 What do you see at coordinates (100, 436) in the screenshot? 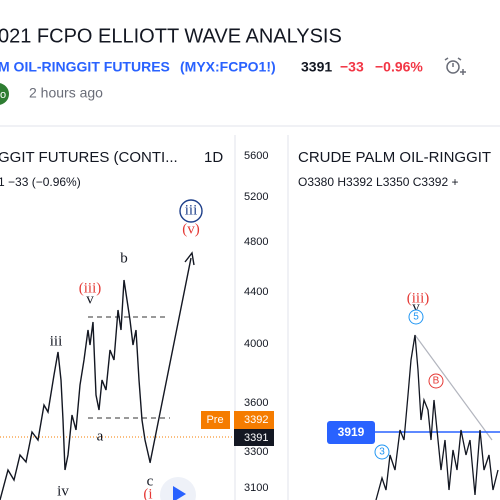
I see `wave-label: a` at bounding box center [100, 436].